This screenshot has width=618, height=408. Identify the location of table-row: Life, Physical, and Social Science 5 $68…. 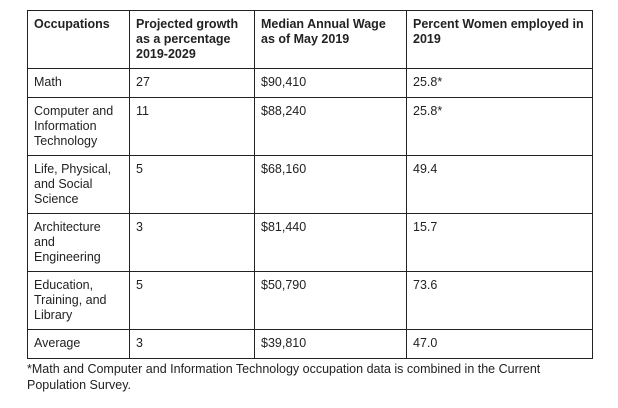
(310, 184).